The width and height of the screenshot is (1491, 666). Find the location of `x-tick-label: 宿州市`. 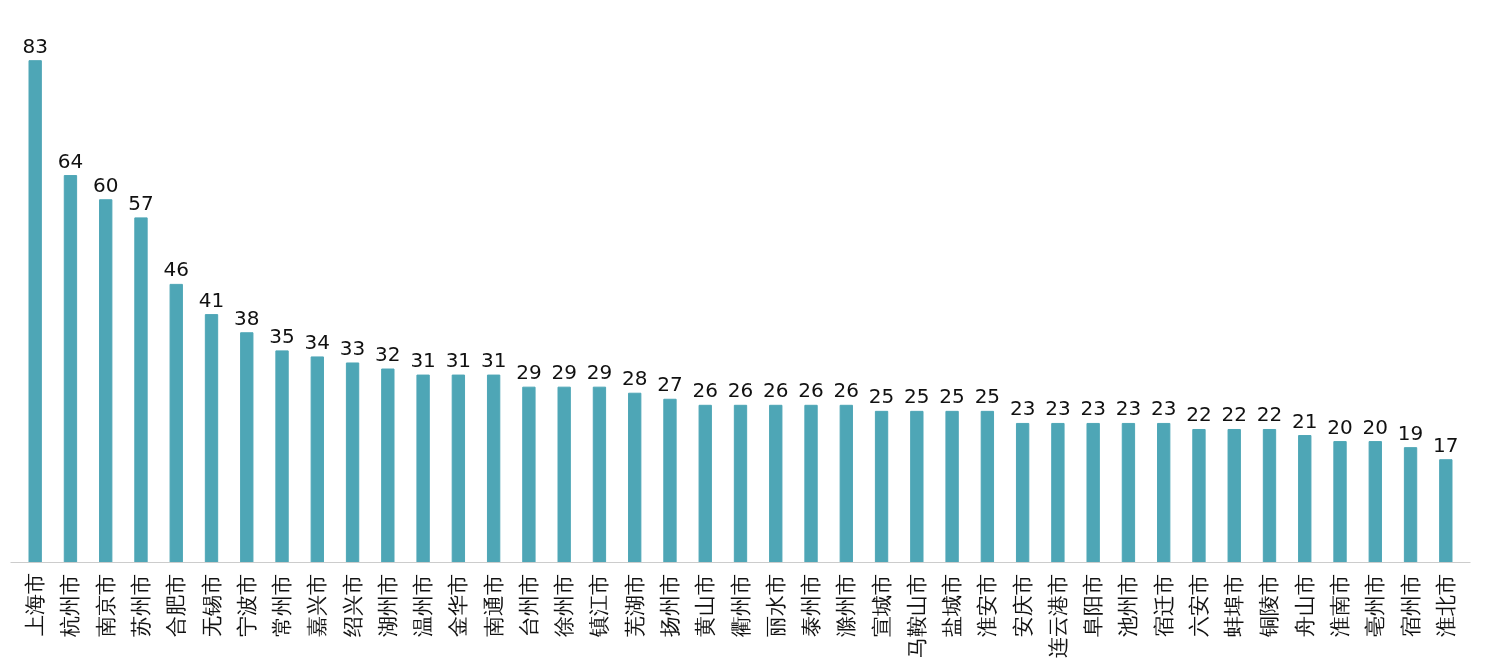

x-tick-label: 宿州市 is located at coordinates (1410, 605).